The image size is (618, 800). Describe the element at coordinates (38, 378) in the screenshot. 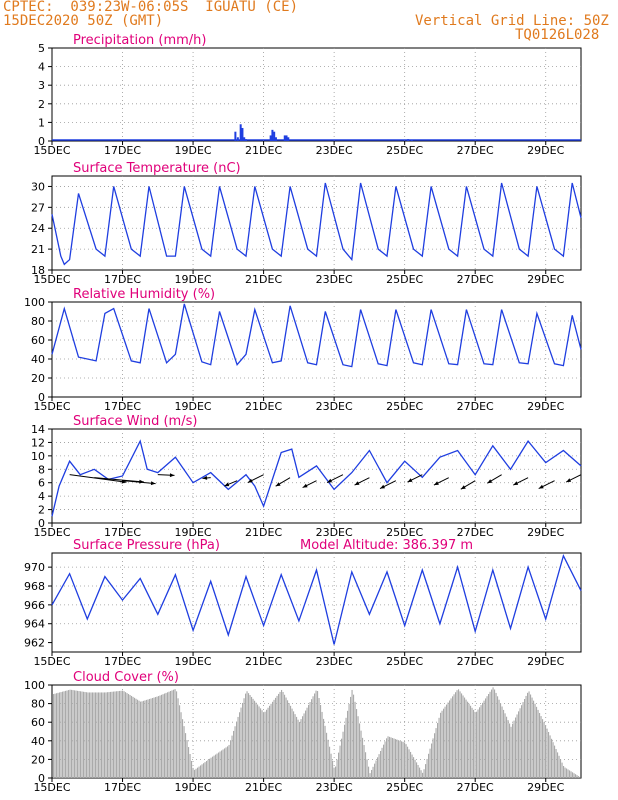

I see `rh-y-tick-label: 20` at that location.